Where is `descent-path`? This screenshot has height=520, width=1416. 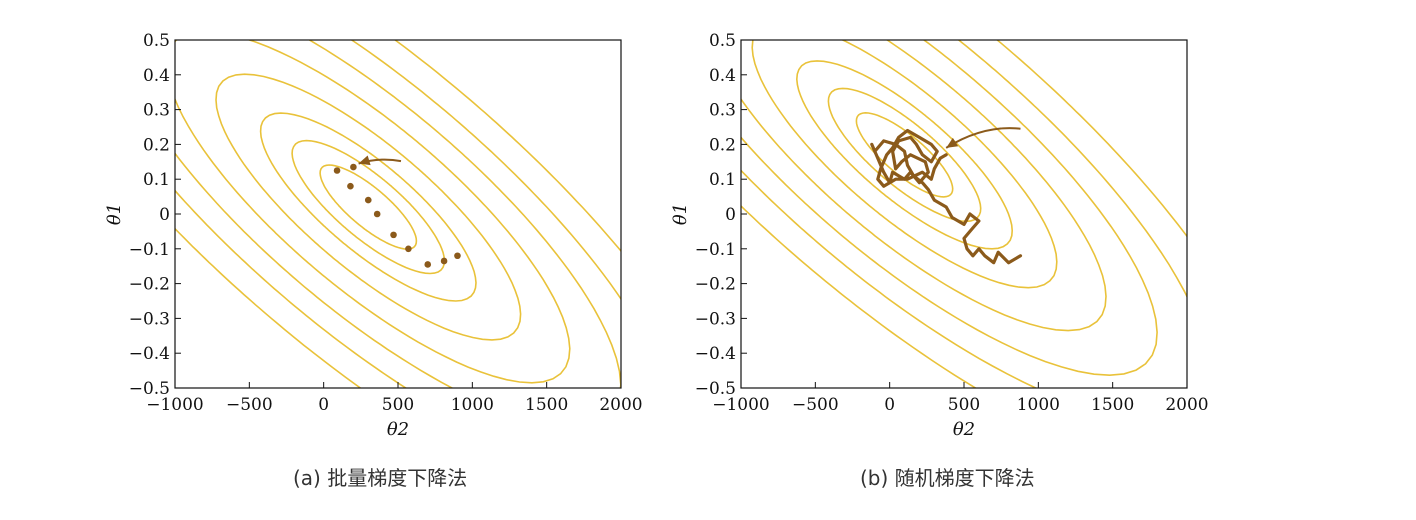 descent-path is located at coordinates (946, 196).